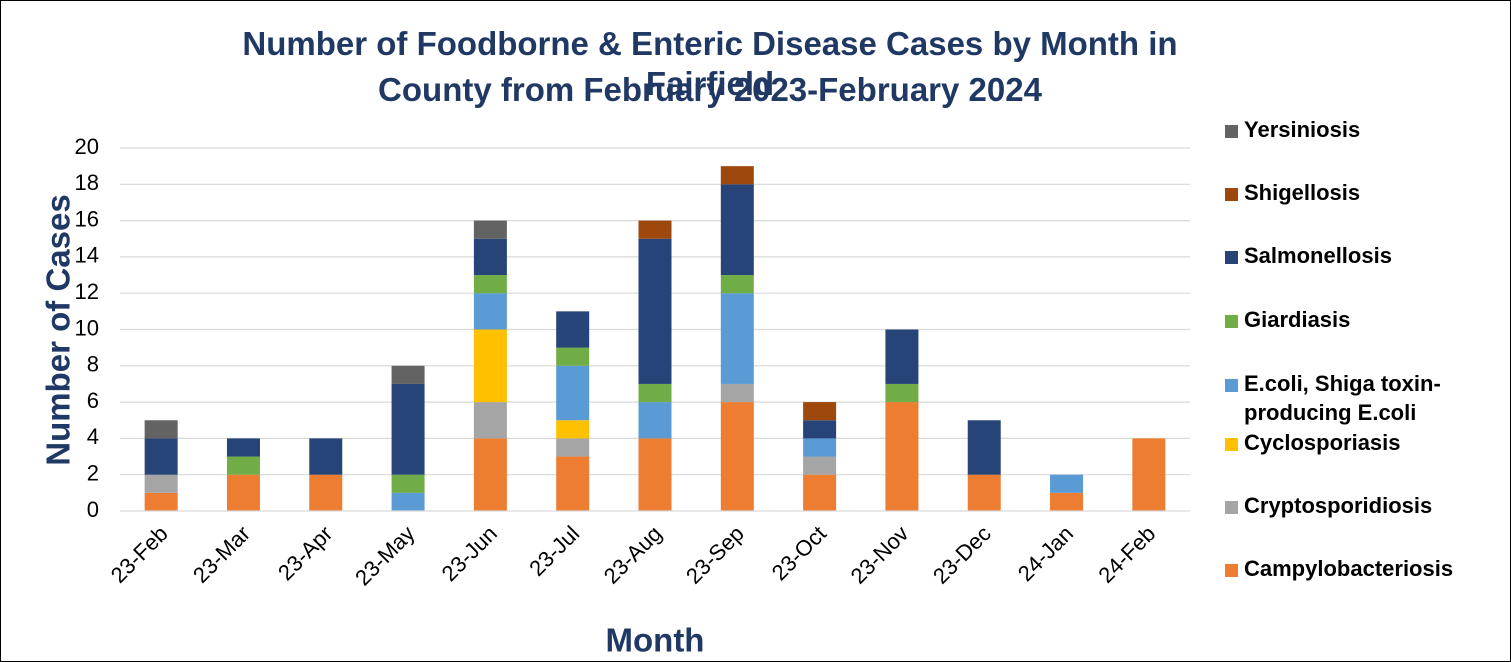 This screenshot has width=1511, height=662. Describe the element at coordinates (385, 556) in the screenshot. I see `x-tick-label: 23-May` at that location.